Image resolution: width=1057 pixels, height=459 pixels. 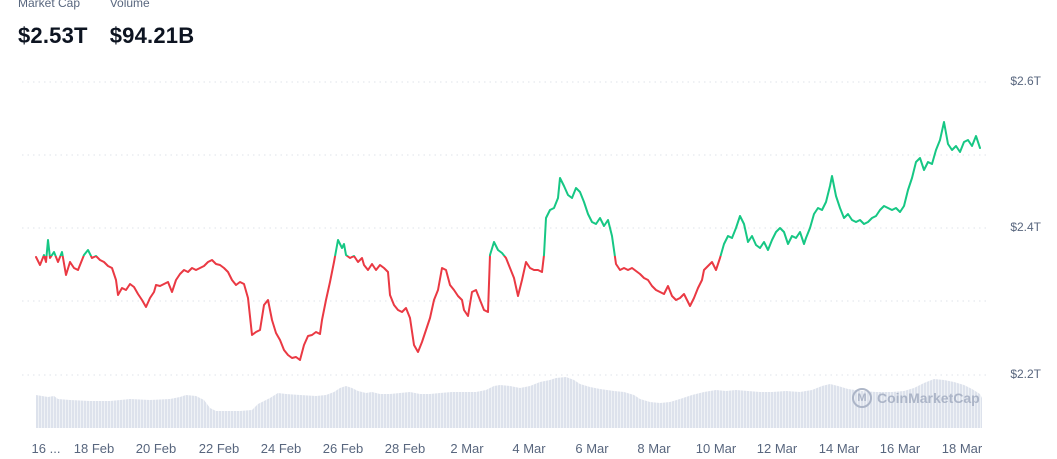 I want to click on market-cap-stat: Market Cap $2.53T, so click(x=53, y=24).